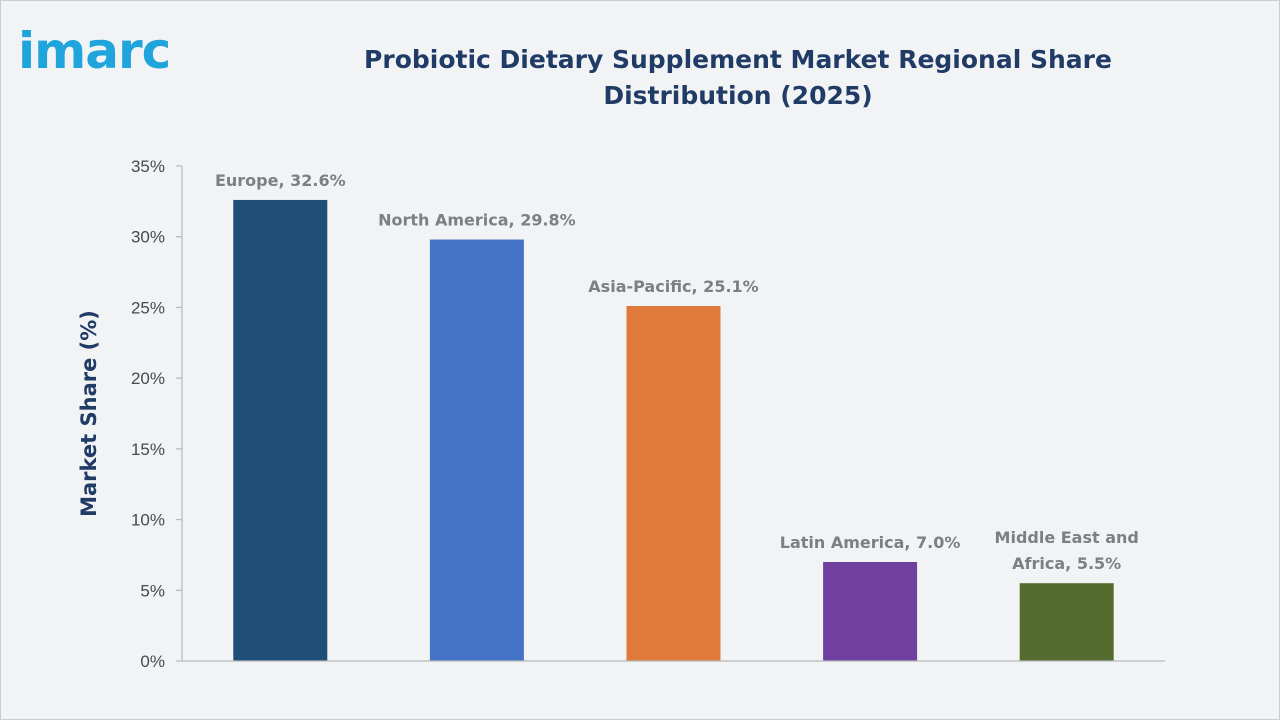 The width and height of the screenshot is (1280, 720). I want to click on bar-latin-america, so click(870, 611).